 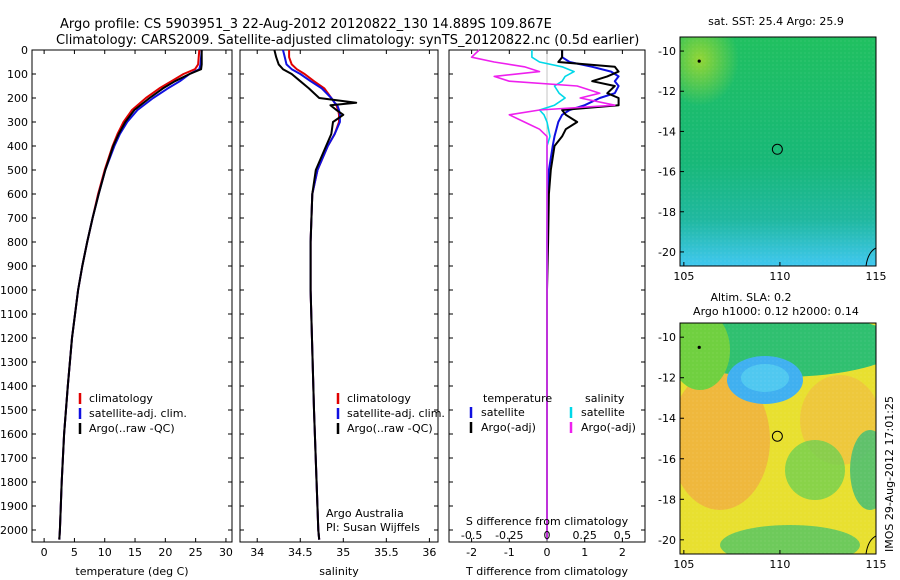 What do you see at coordinates (17, 266) in the screenshot?
I see `depth-tick-label: 900` at bounding box center [17, 266].